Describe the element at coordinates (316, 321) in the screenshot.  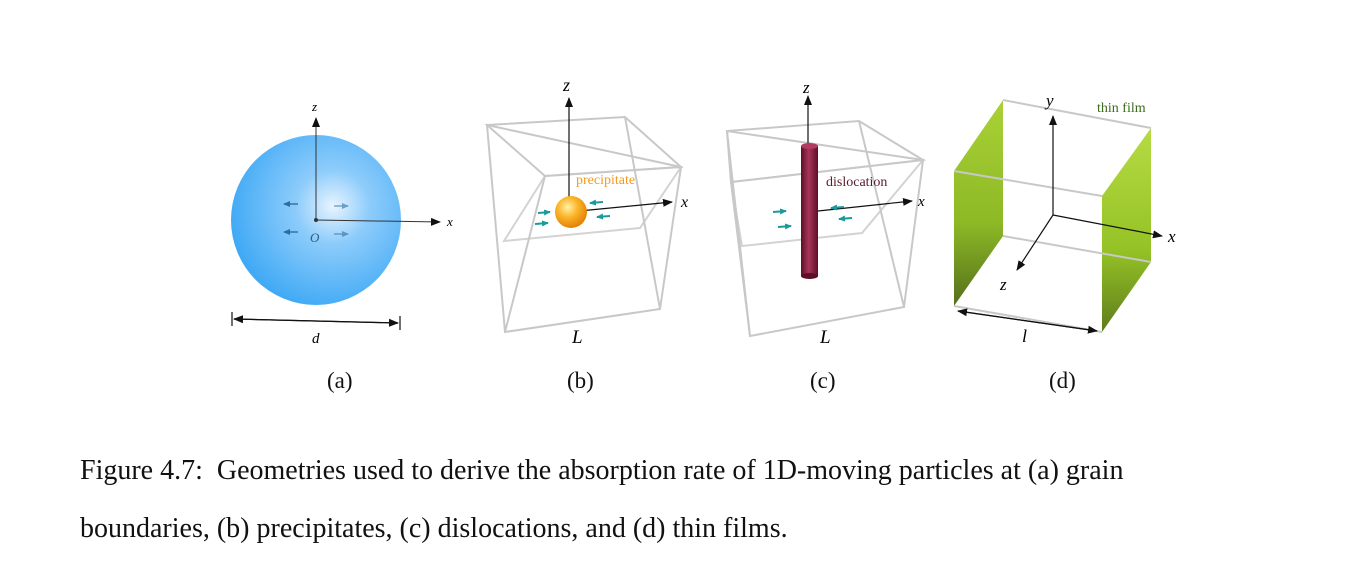
I see `dimension-d` at that location.